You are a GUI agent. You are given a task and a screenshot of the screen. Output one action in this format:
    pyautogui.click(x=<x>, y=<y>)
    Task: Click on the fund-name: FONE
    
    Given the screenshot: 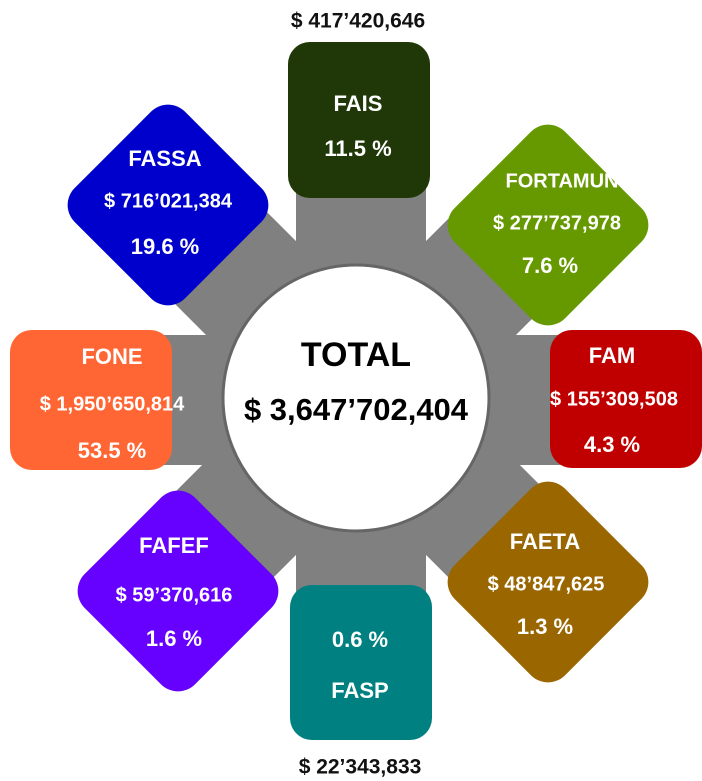 What is the action you would take?
    pyautogui.click(x=111, y=356)
    